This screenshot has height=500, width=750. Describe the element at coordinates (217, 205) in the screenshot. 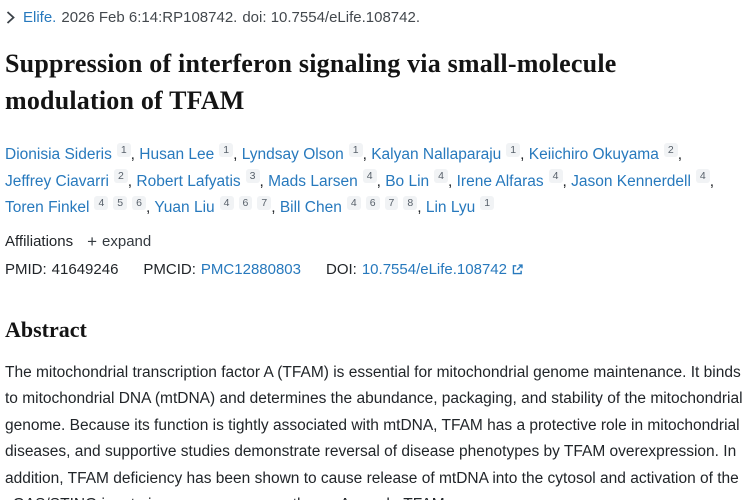

I see `author: Yuan Liu 4 6 7,` at that location.